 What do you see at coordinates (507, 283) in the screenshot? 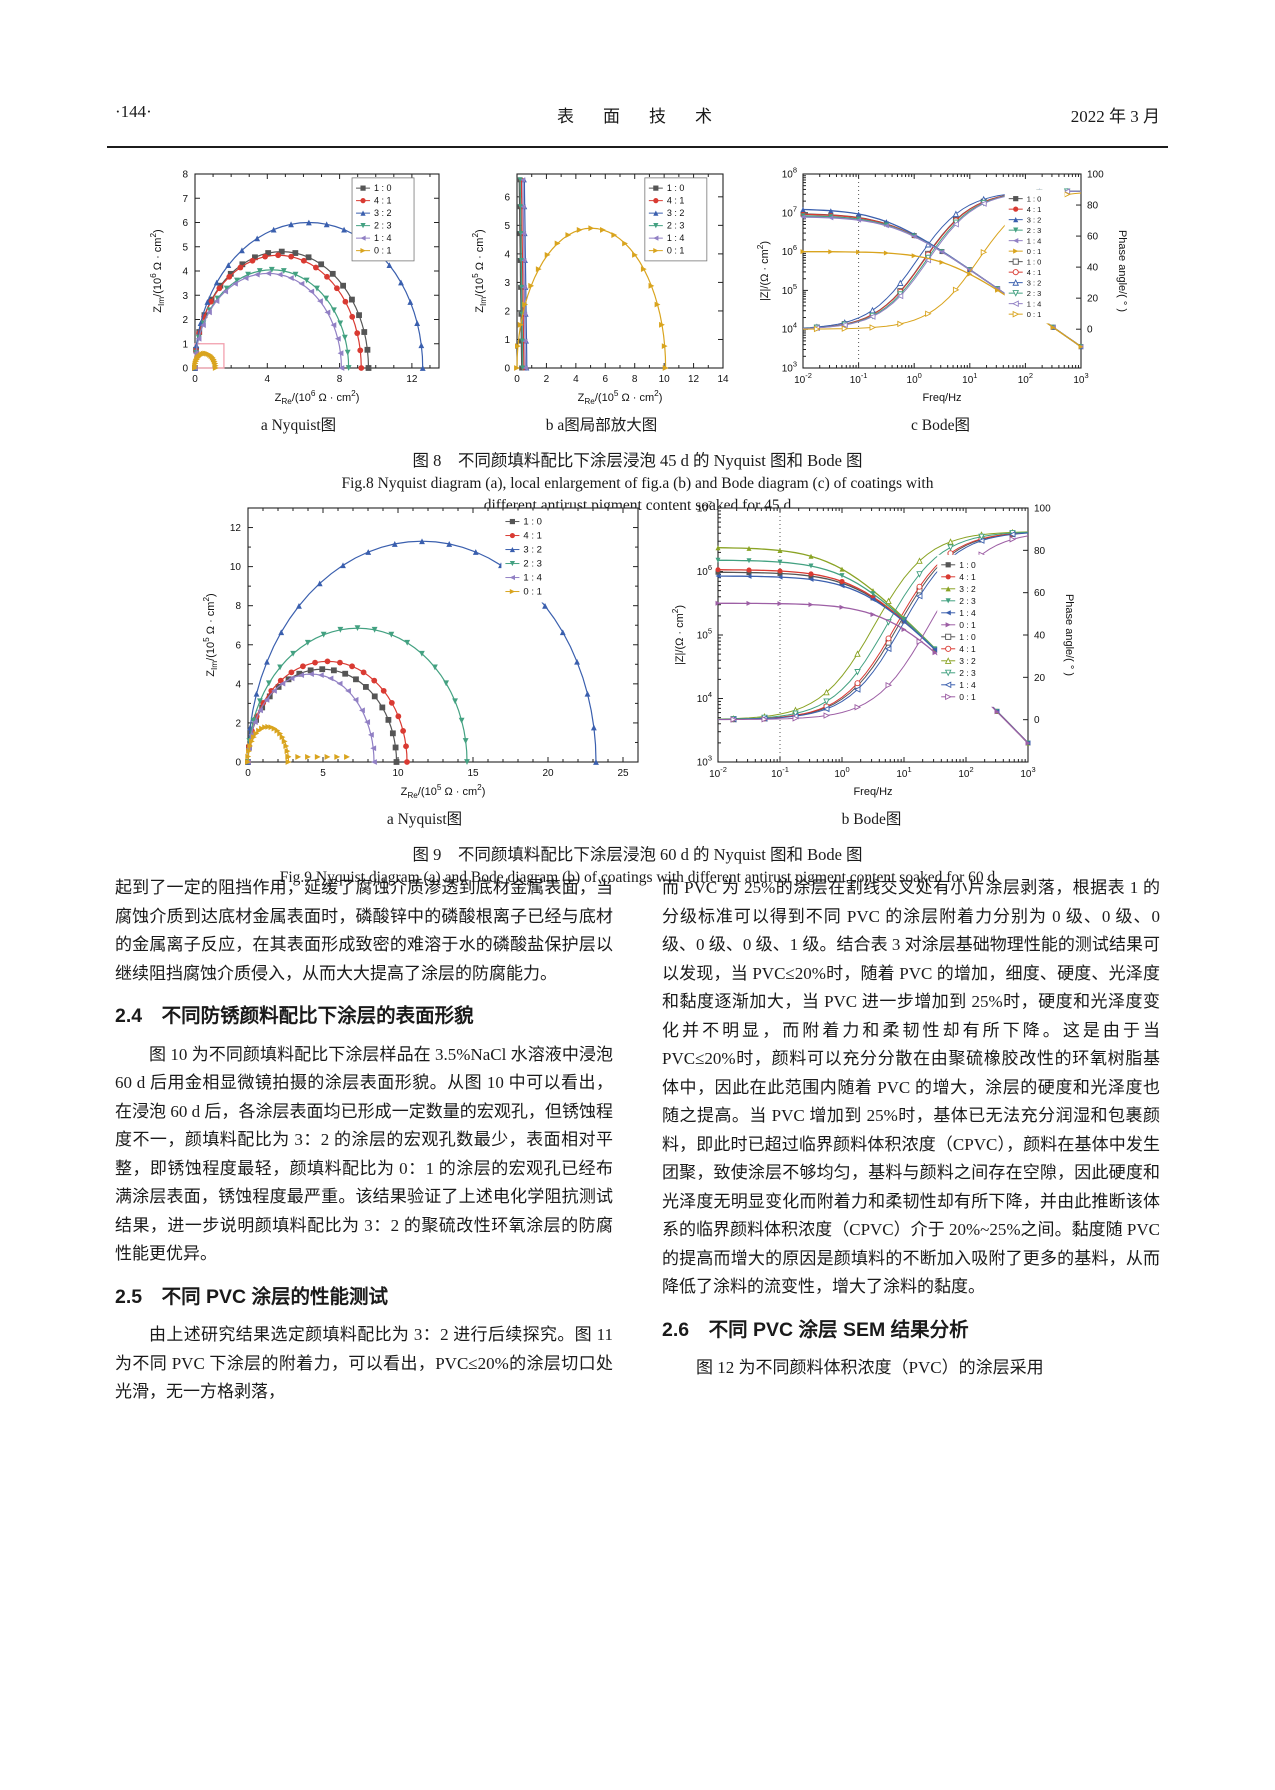
I see `svg-text: 3` at bounding box center [507, 283].